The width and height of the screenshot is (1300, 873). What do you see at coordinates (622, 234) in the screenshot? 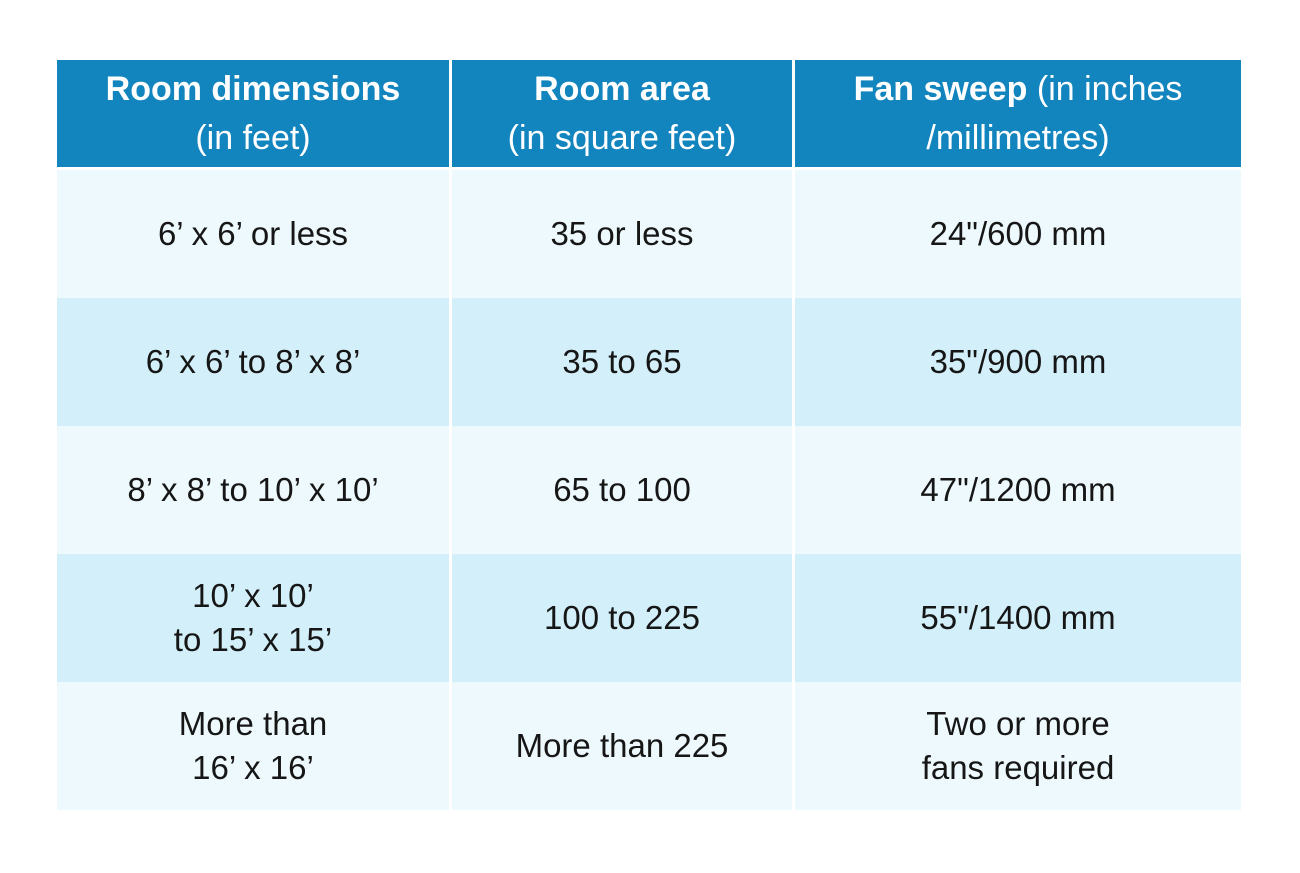
I see `cell-row1-area: 35 or less` at bounding box center [622, 234].